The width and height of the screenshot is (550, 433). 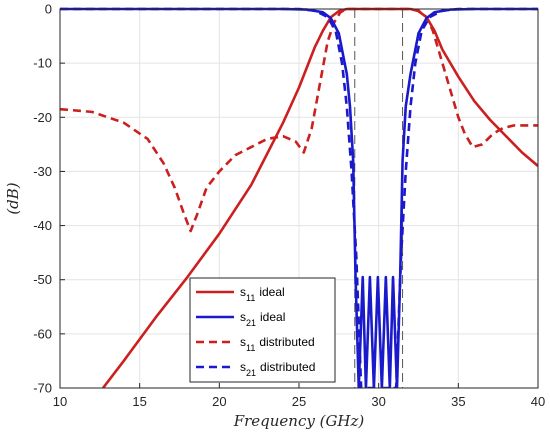 I want to click on y-tick-label: -50, so click(x=42, y=279).